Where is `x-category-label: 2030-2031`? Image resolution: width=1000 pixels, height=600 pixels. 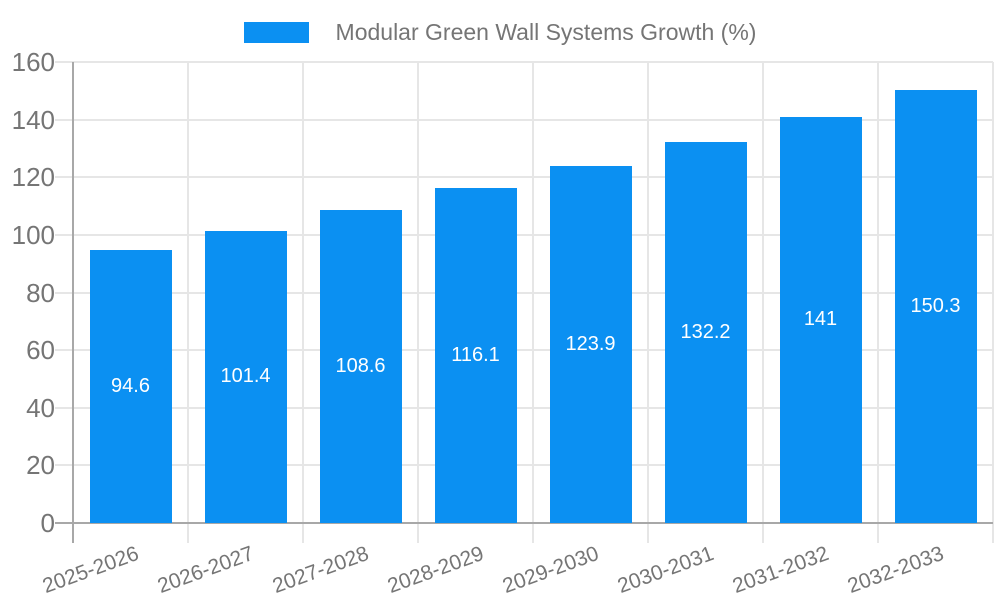
x-category-label: 2030-2031 is located at coordinates (665, 570).